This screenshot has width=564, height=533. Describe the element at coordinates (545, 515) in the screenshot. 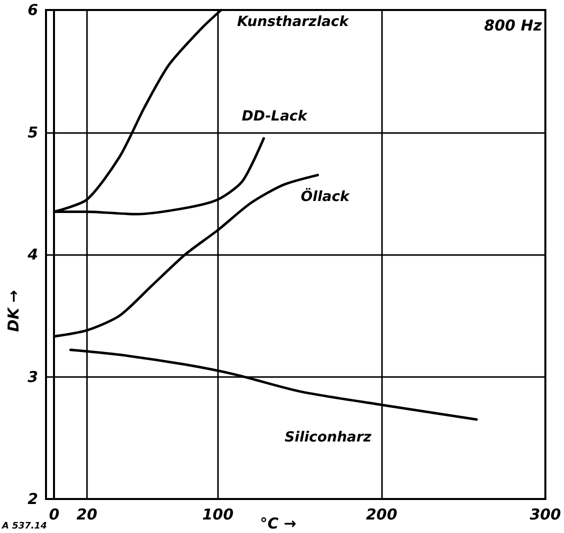

I see `x-tick-label: 300` at that location.